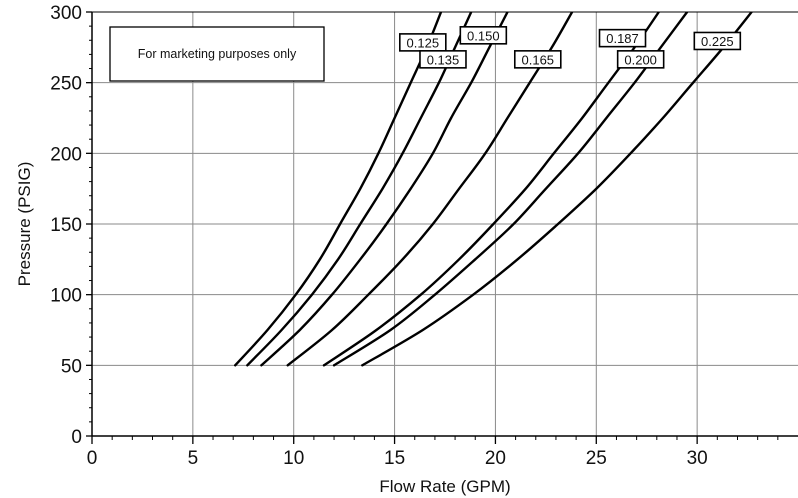 This screenshot has width=798, height=498. Describe the element at coordinates (394, 458) in the screenshot. I see `x-tick-label: 15` at that location.